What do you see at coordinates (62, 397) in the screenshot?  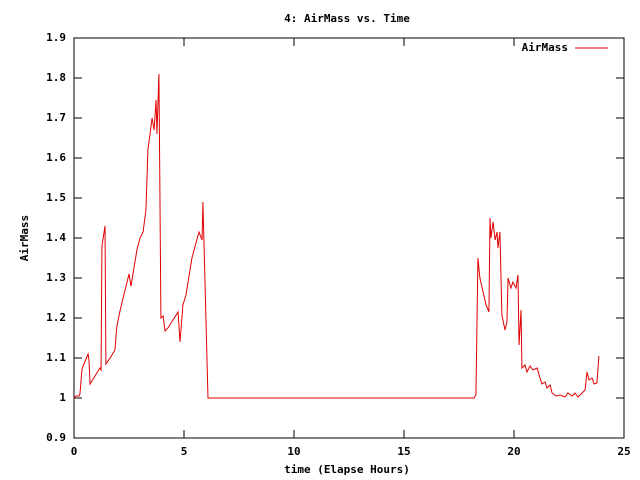 I see `y-tick-label: 1` at bounding box center [62, 397].